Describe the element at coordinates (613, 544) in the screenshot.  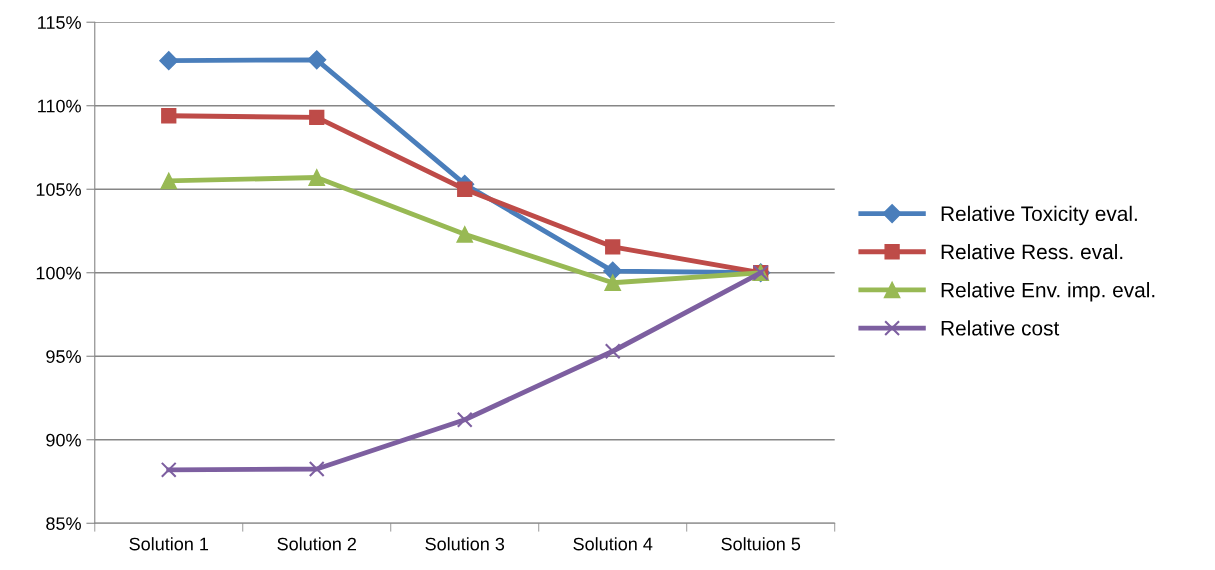
I see `x-tick-label: Solution 4` at that location.